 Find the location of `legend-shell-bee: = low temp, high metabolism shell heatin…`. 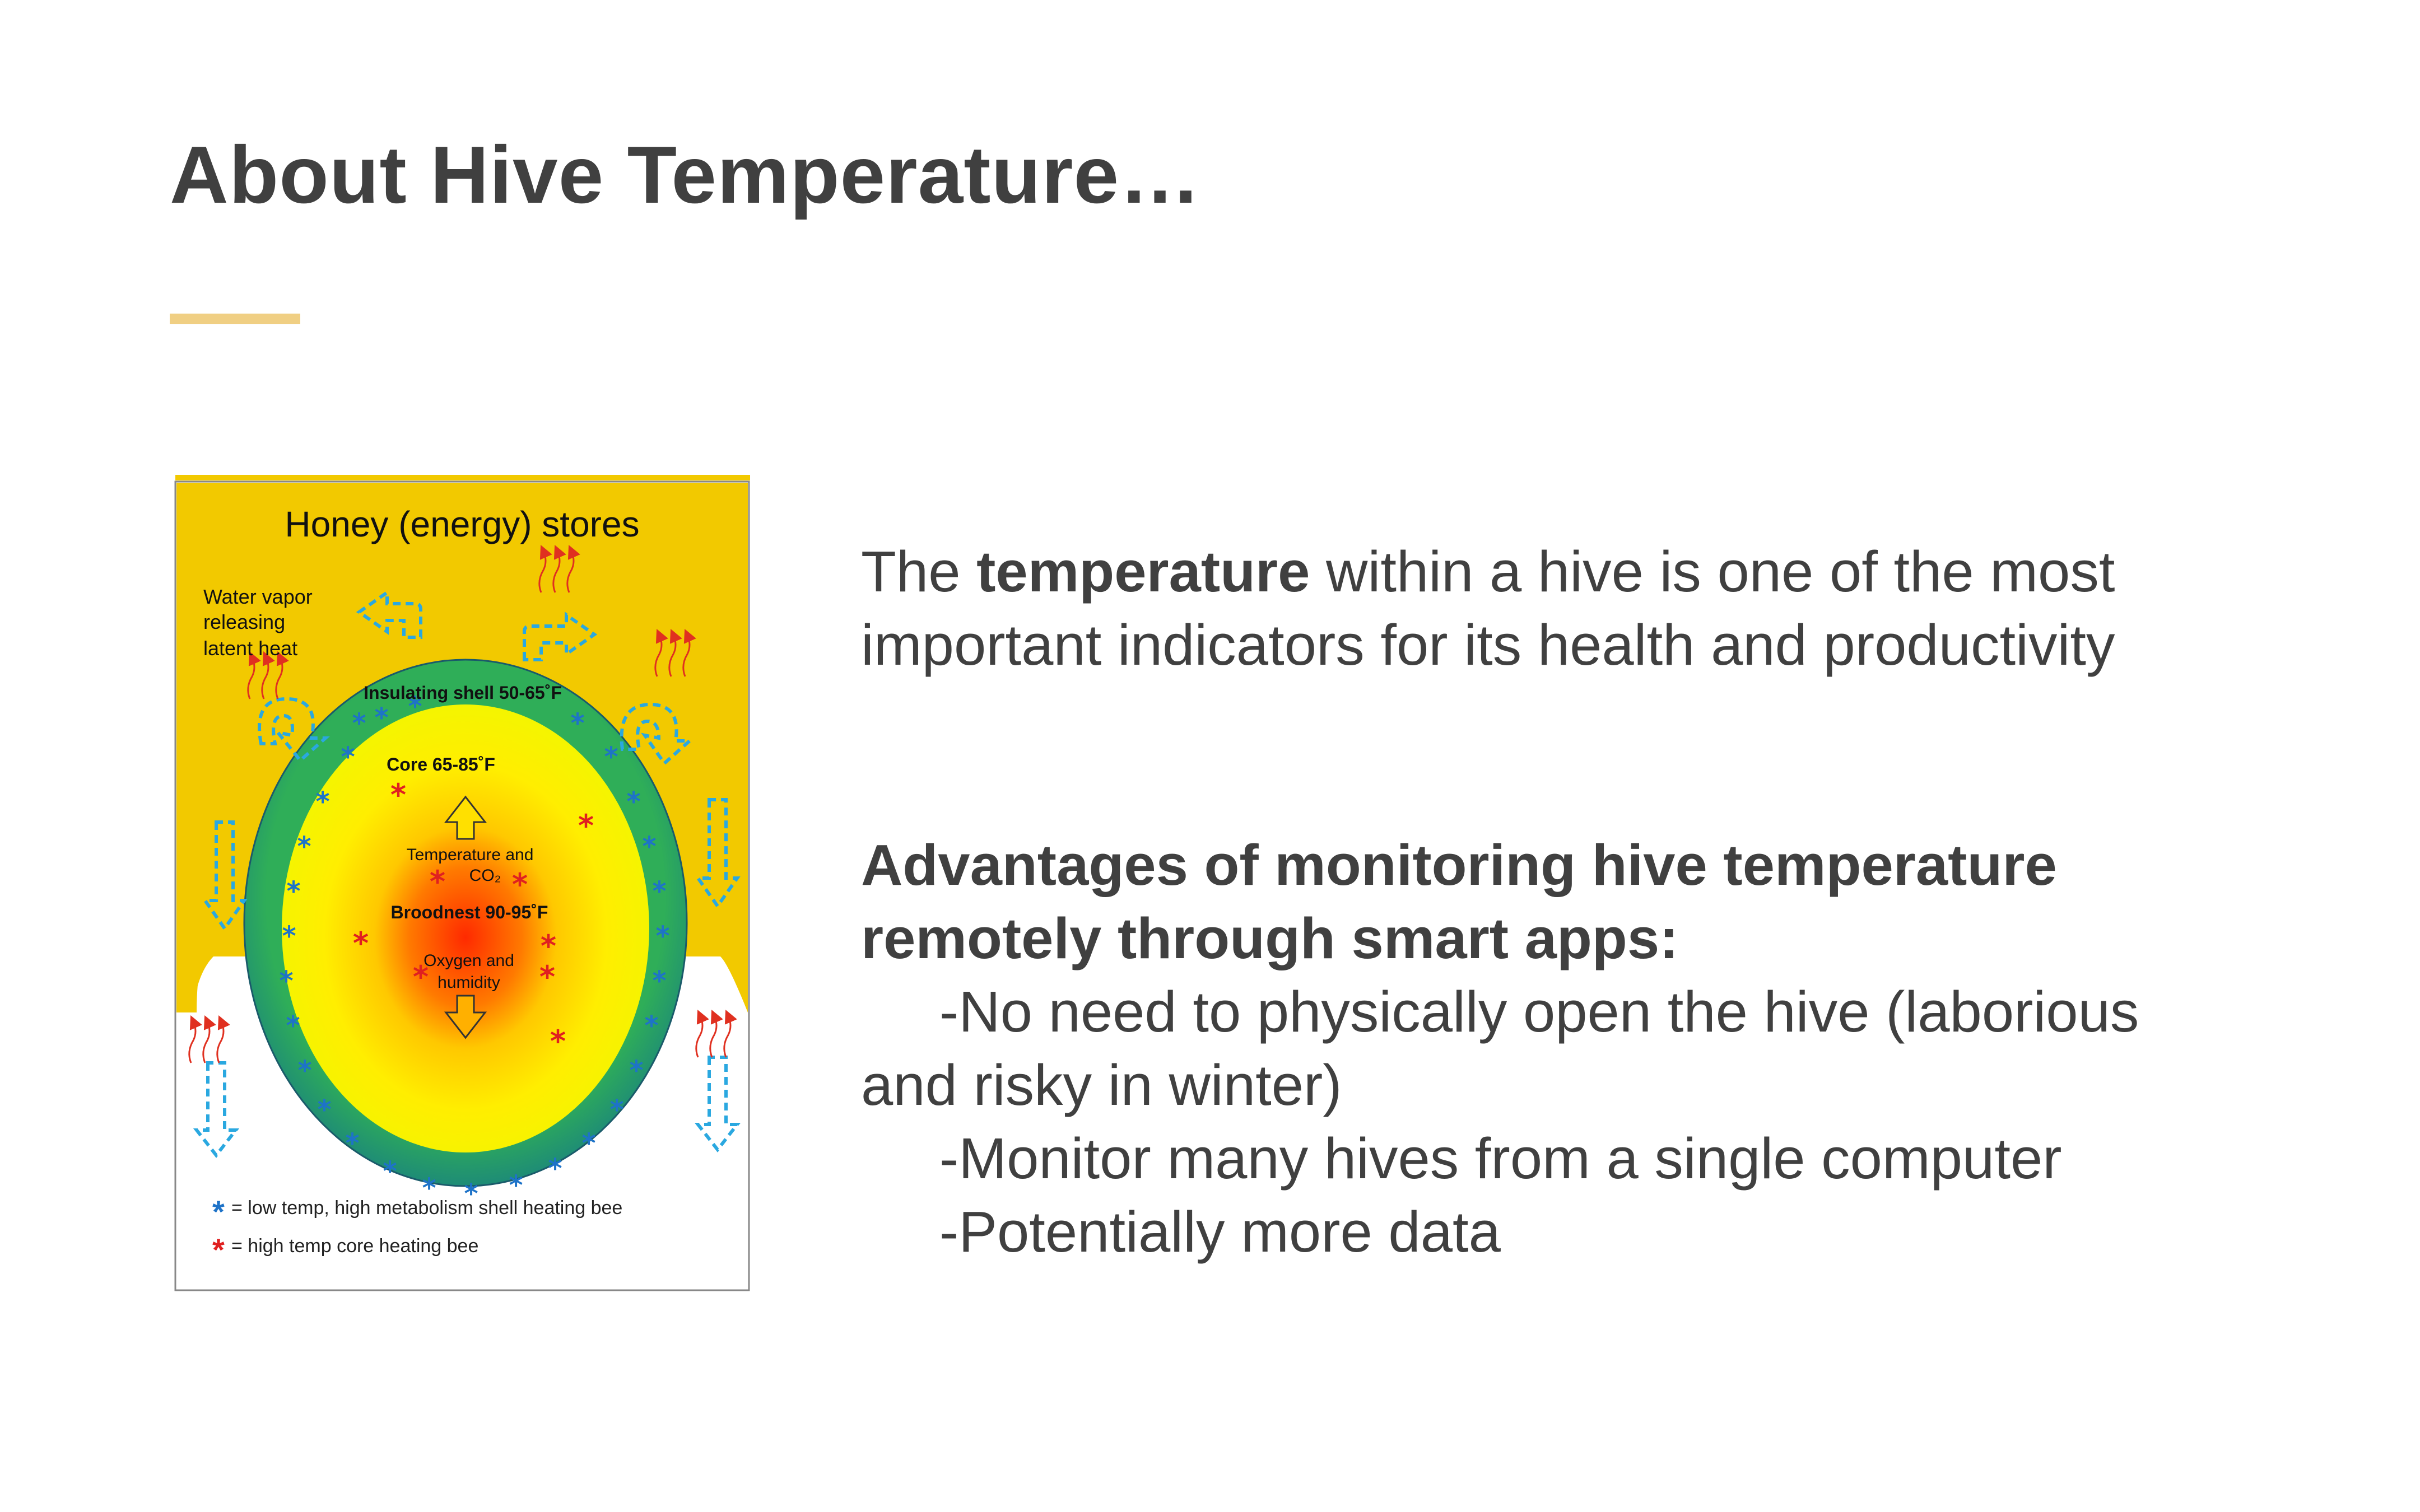

legend-shell-bee: = low temp, high metabolism shell heatin… is located at coordinates (426, 1208).